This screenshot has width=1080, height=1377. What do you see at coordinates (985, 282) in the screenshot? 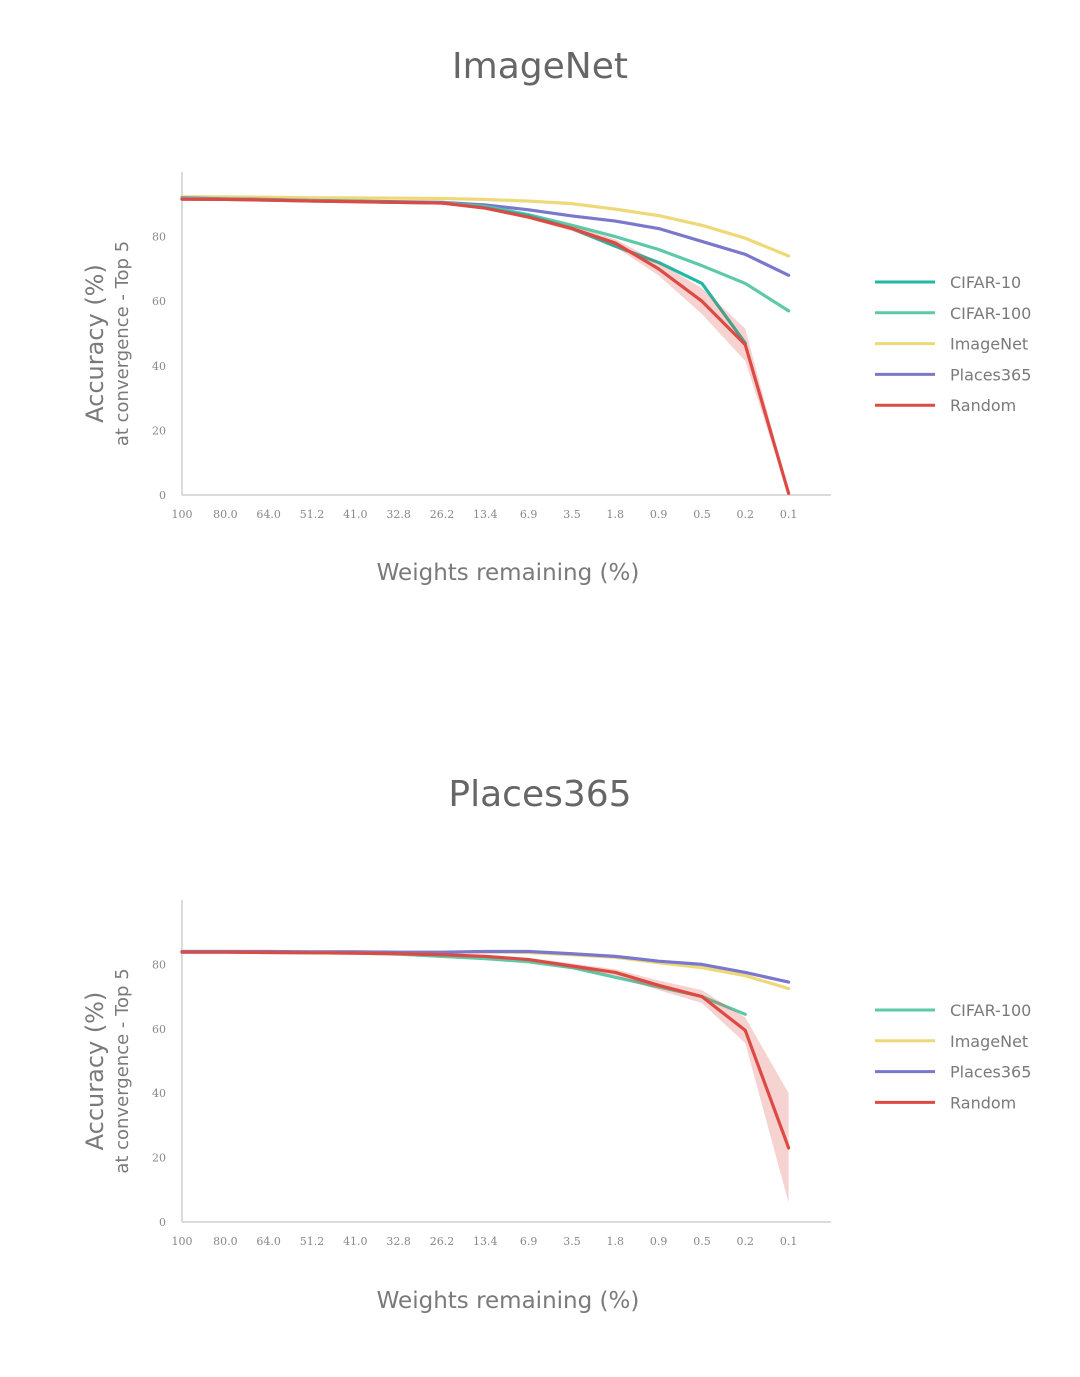
I see `legend-label-cifar-10: CIFAR-10` at bounding box center [985, 282].